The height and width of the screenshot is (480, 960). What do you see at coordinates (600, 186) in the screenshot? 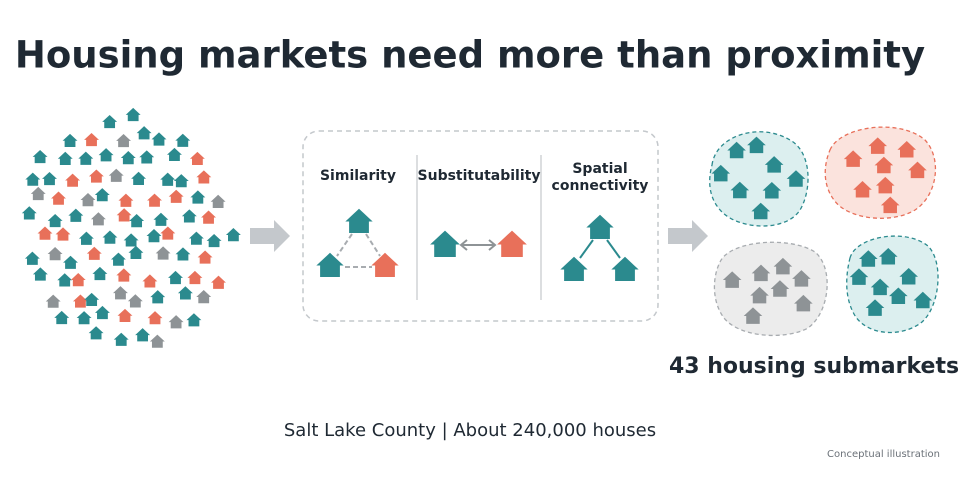
I see `criterion-label: connectivity` at bounding box center [600, 186].